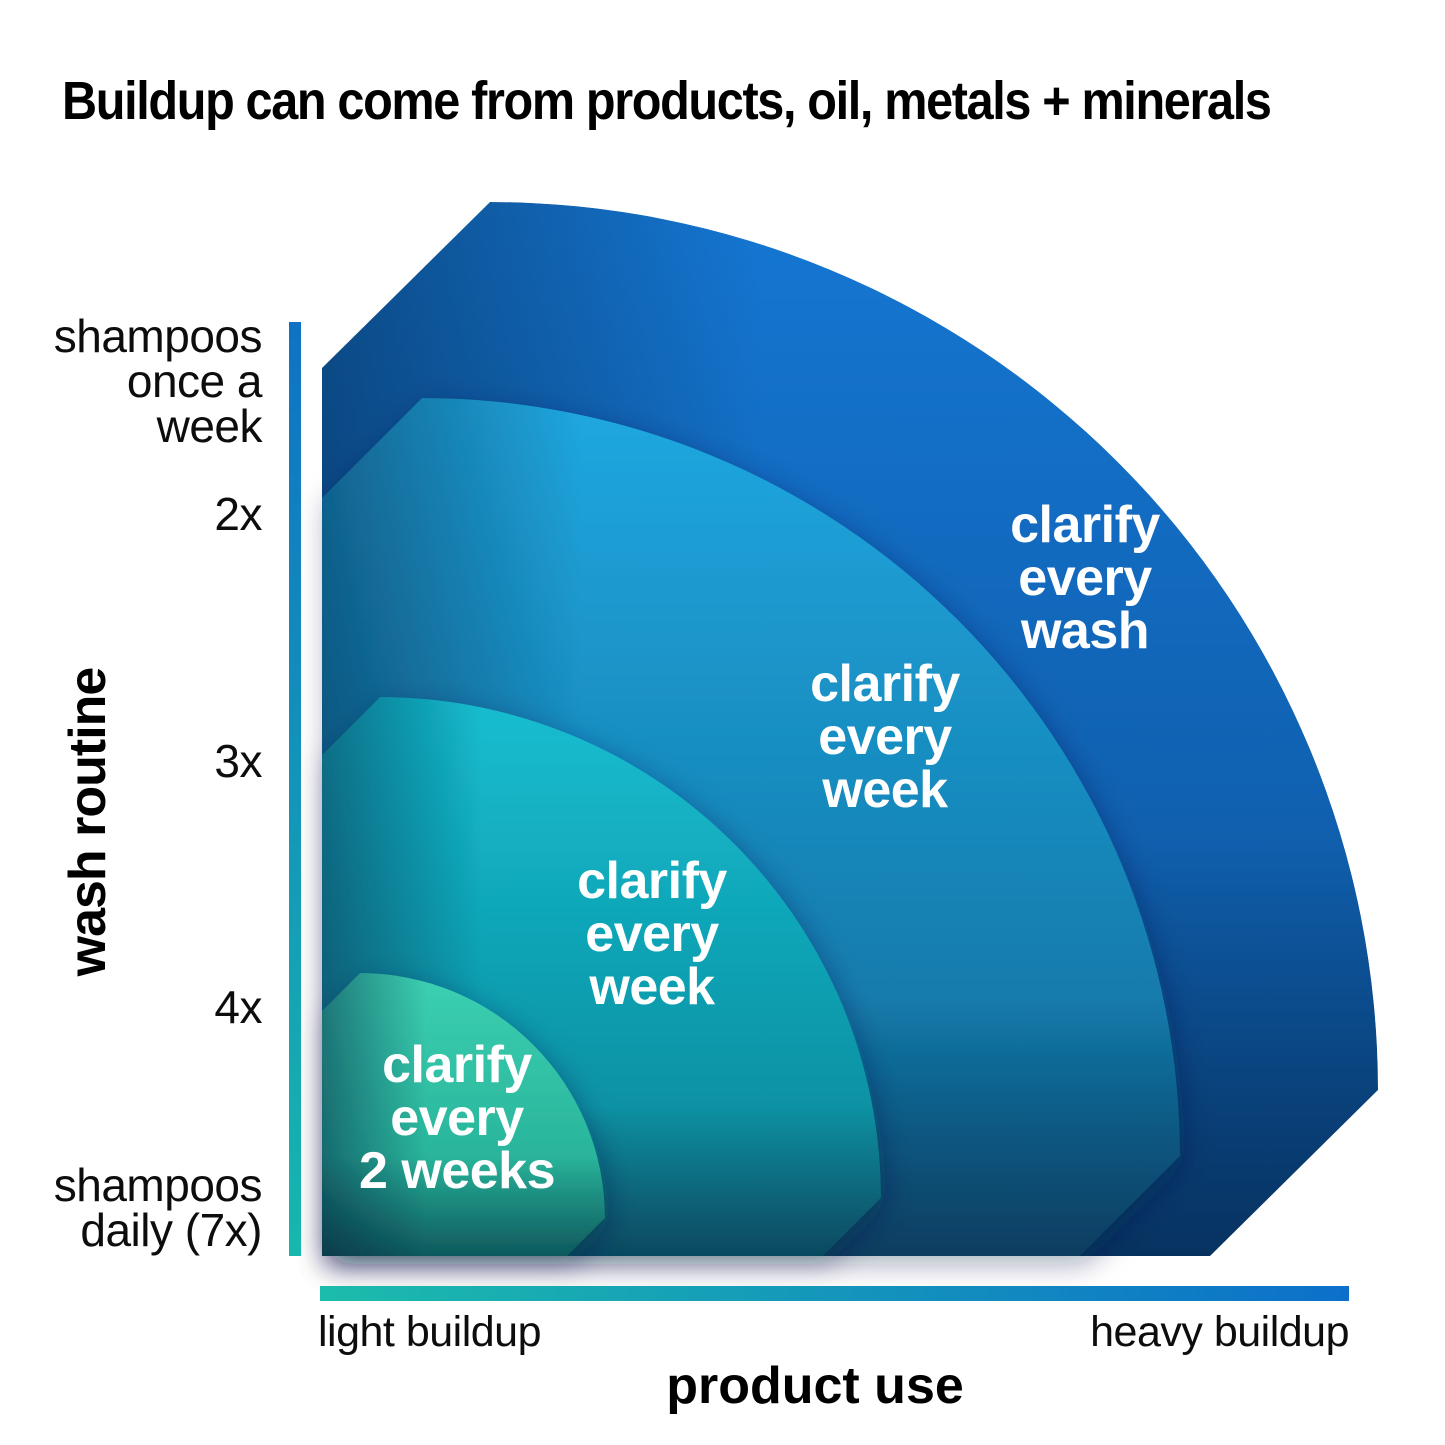 The image size is (1445, 1445). Describe the element at coordinates (88, 822) in the screenshot. I see `y-axis-title: wash routine` at that location.